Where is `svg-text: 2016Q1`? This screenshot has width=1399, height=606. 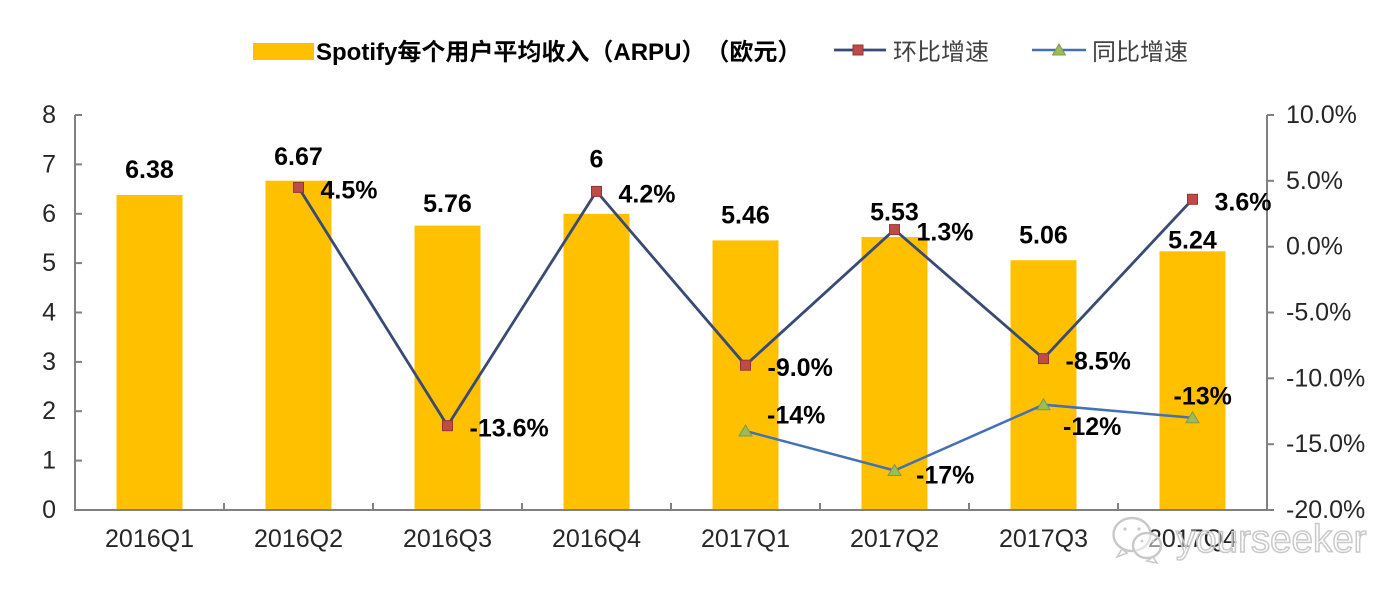
svg-text: 2016Q1 is located at coordinates (149, 539).